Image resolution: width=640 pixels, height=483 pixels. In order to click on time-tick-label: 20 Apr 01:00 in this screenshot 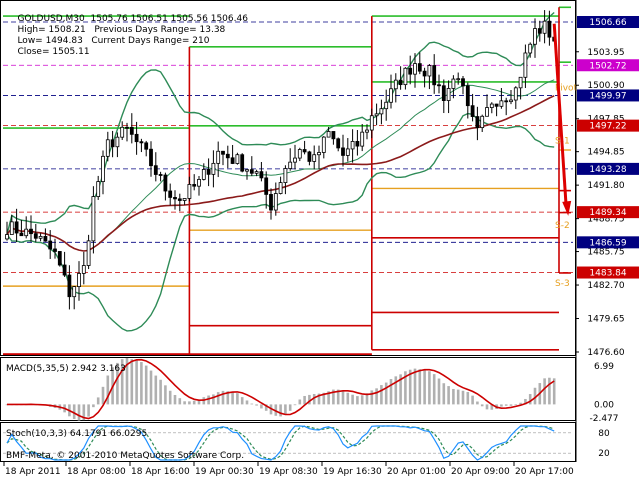, I will do `click(416, 472)`.